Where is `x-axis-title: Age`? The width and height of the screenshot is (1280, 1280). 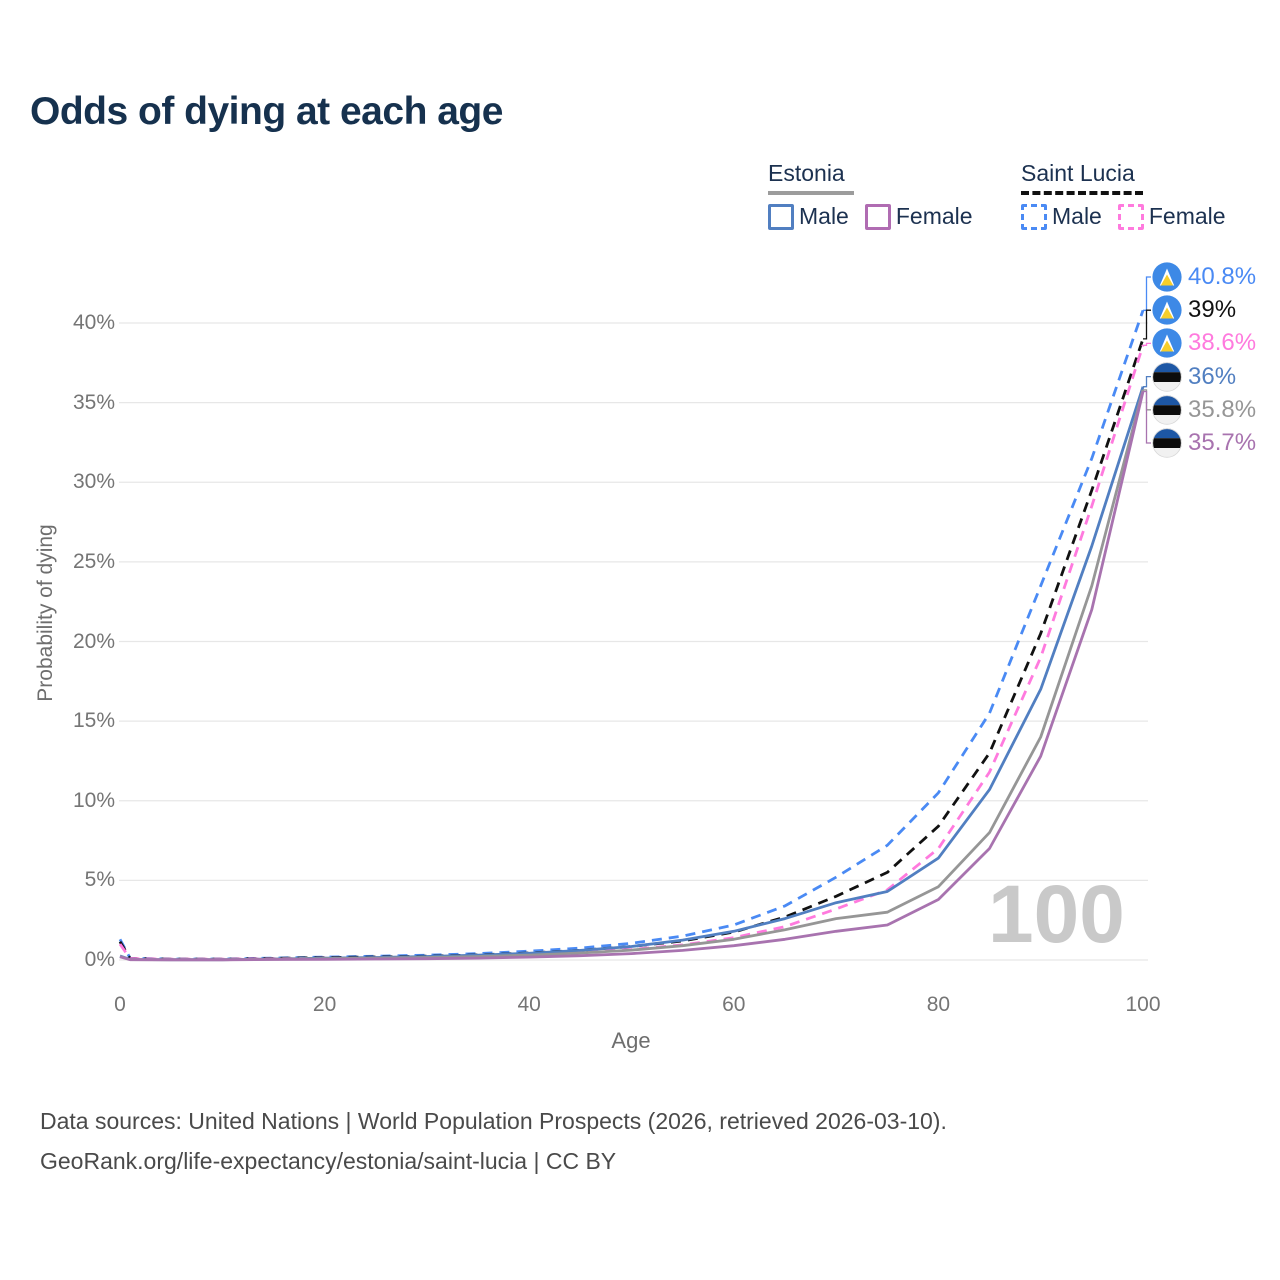 x-axis-title: Age is located at coordinates (631, 1040).